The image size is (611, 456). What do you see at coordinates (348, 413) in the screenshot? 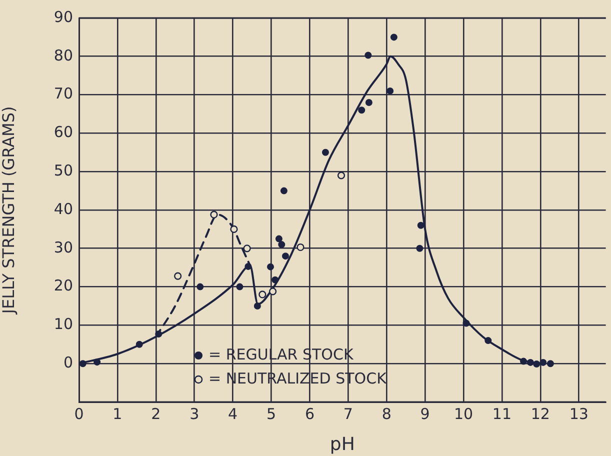
I see `x-tick-label: 7` at bounding box center [348, 413].